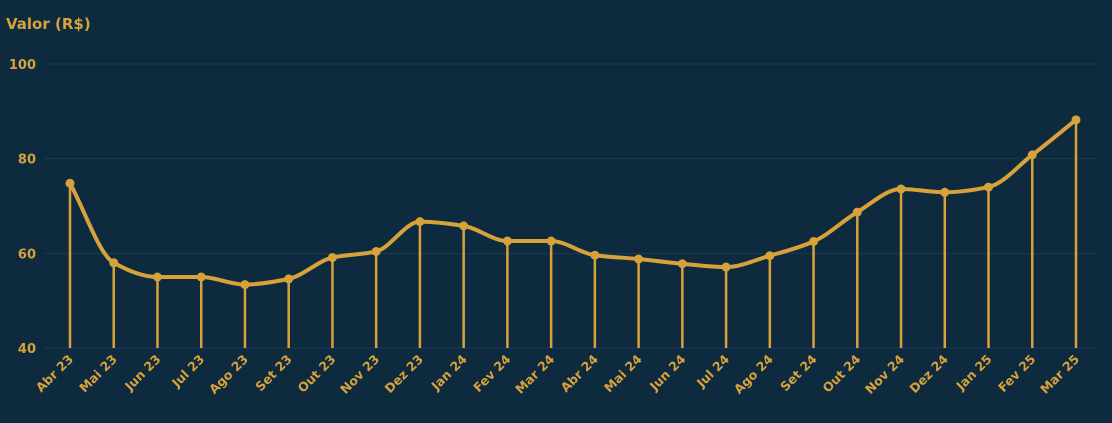 The width and height of the screenshot is (1112, 423). What do you see at coordinates (492, 373) in the screenshot?
I see `x-tick-label: Fev 24` at bounding box center [492, 373].